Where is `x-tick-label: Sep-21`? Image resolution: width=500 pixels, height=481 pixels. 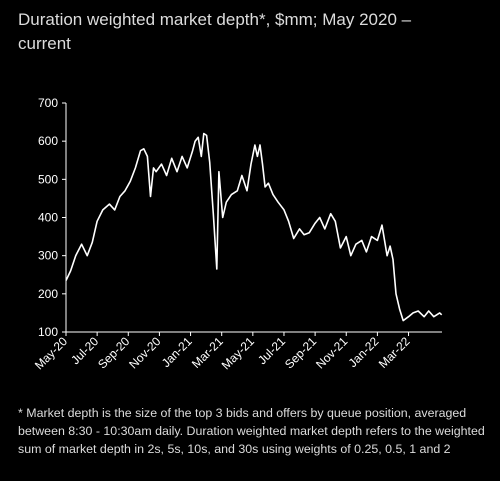 x-tick-label: Sep-21 is located at coordinates (300, 352).